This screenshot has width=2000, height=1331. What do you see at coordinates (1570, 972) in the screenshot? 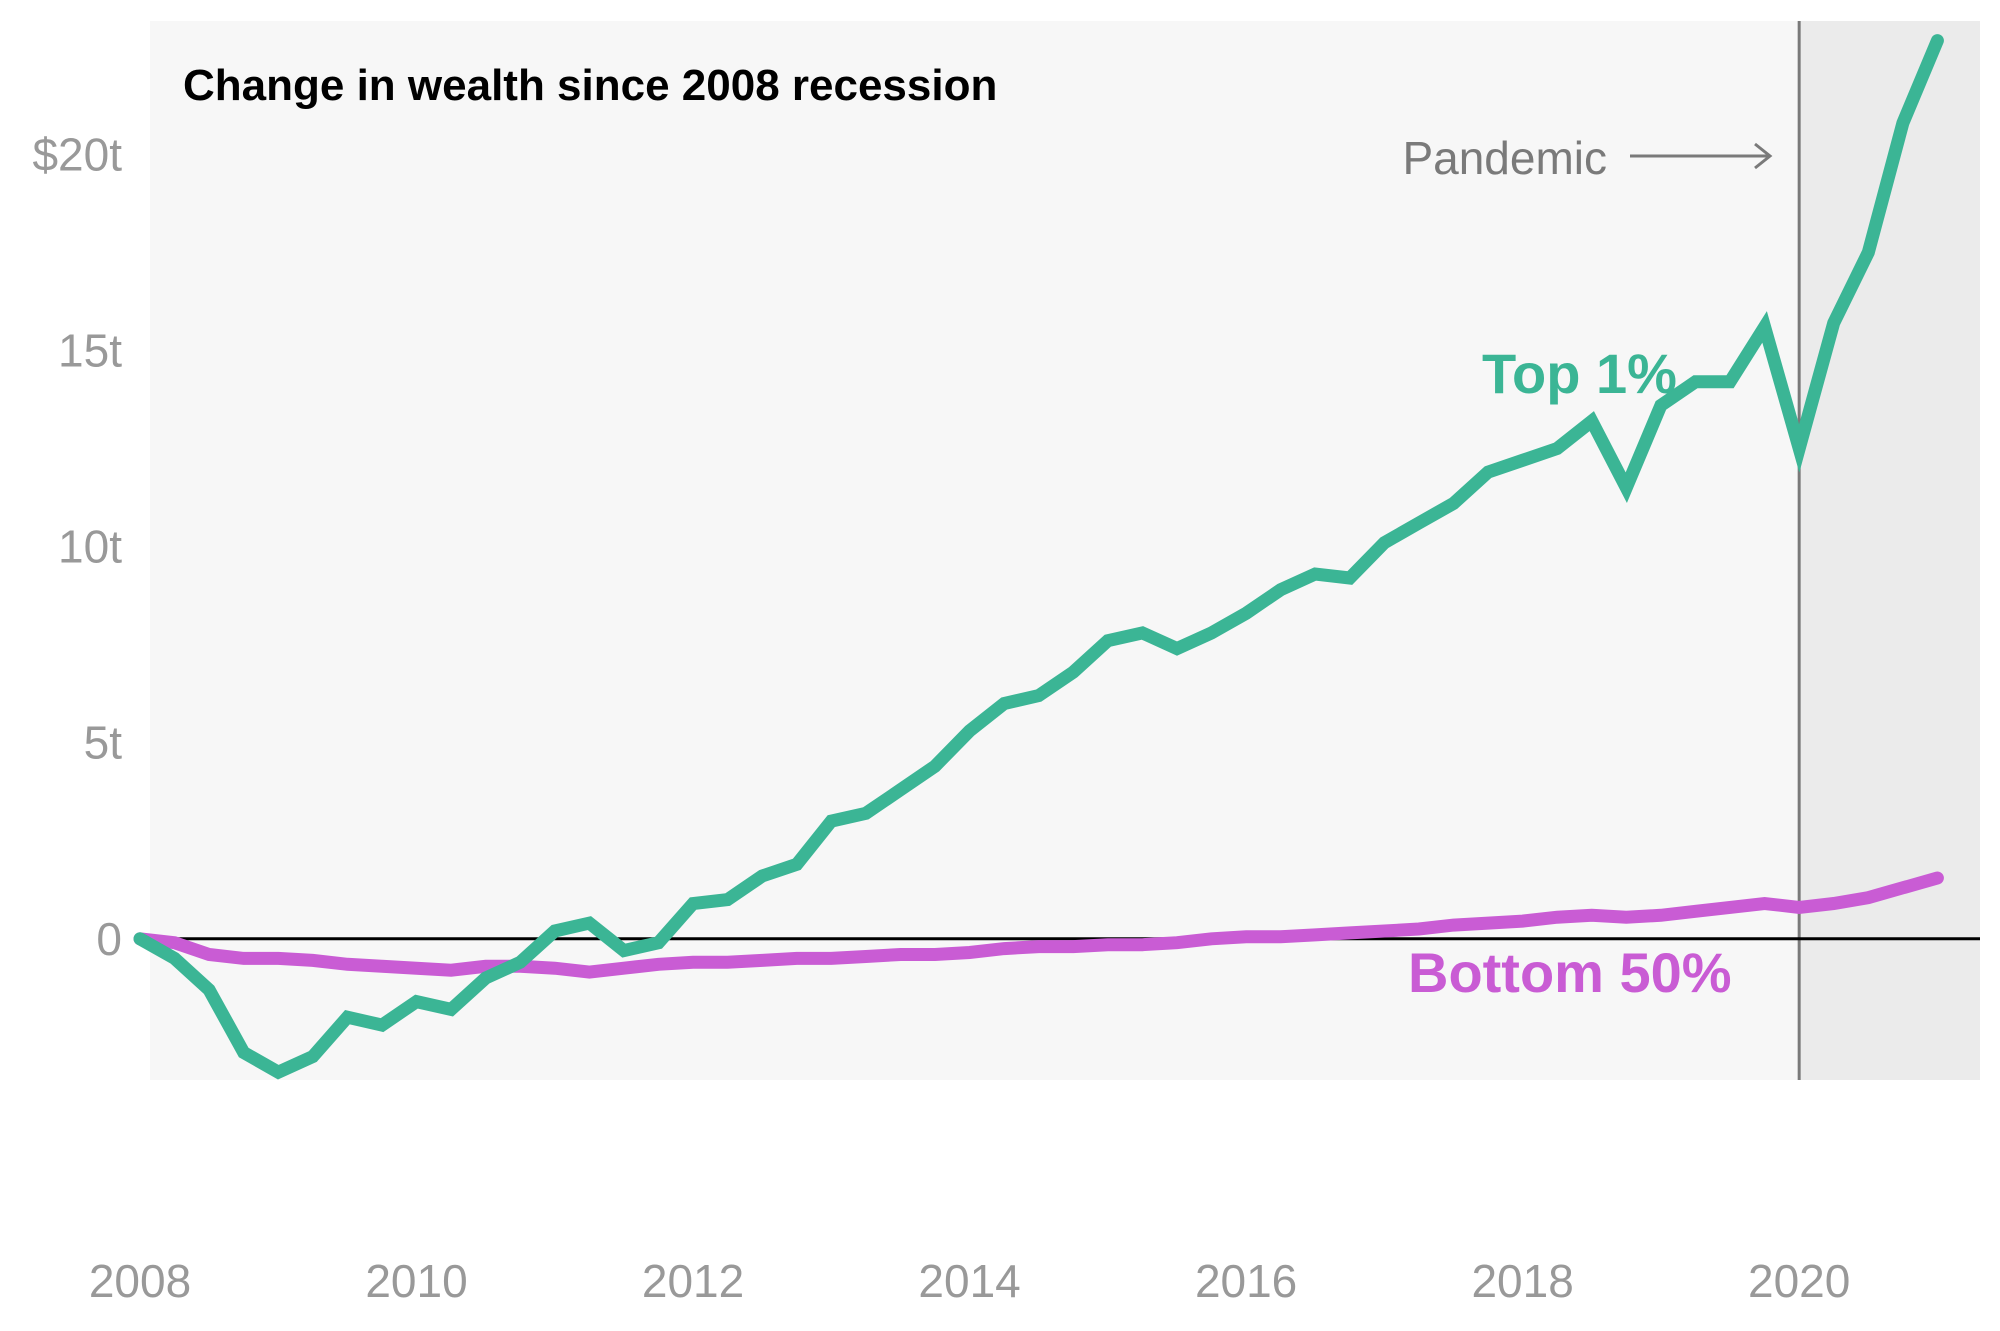
I see `series-label-bottom-50: Bottom 50%` at bounding box center [1570, 972].